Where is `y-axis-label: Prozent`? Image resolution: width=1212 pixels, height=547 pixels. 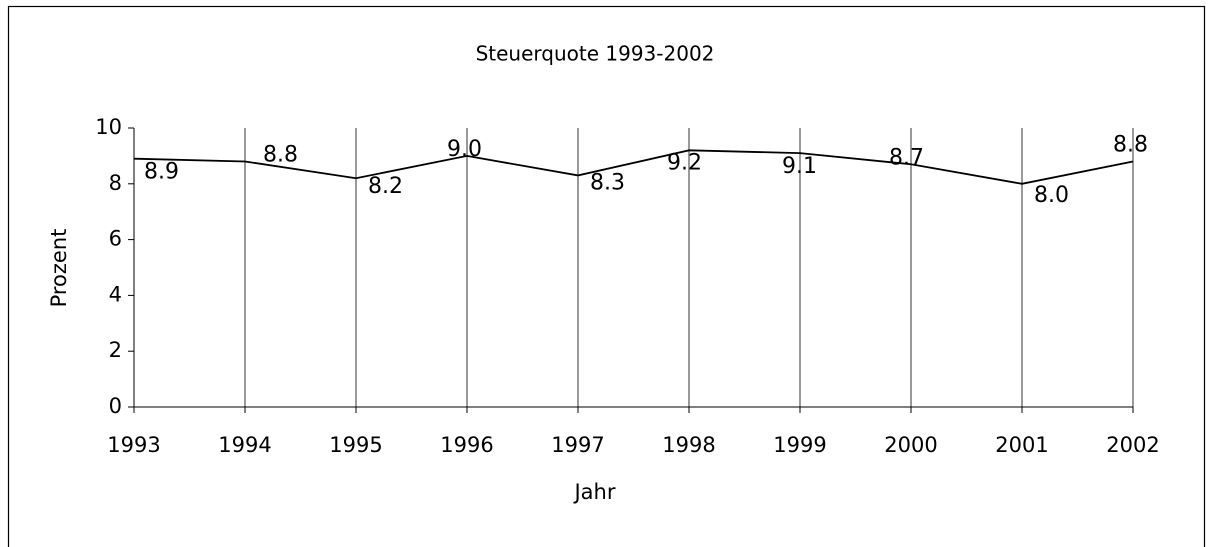 y-axis-label: Prozent is located at coordinates (59, 268).